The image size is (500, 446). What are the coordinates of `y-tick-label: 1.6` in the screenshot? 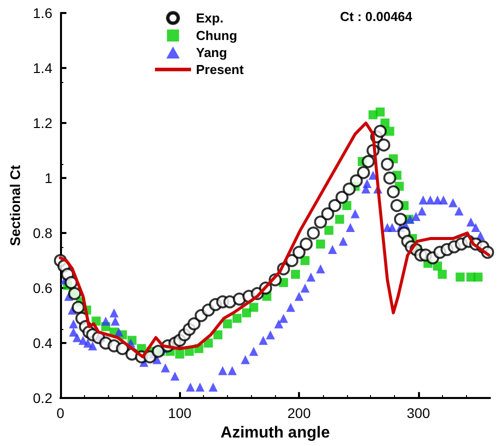 It's located at (42, 13).